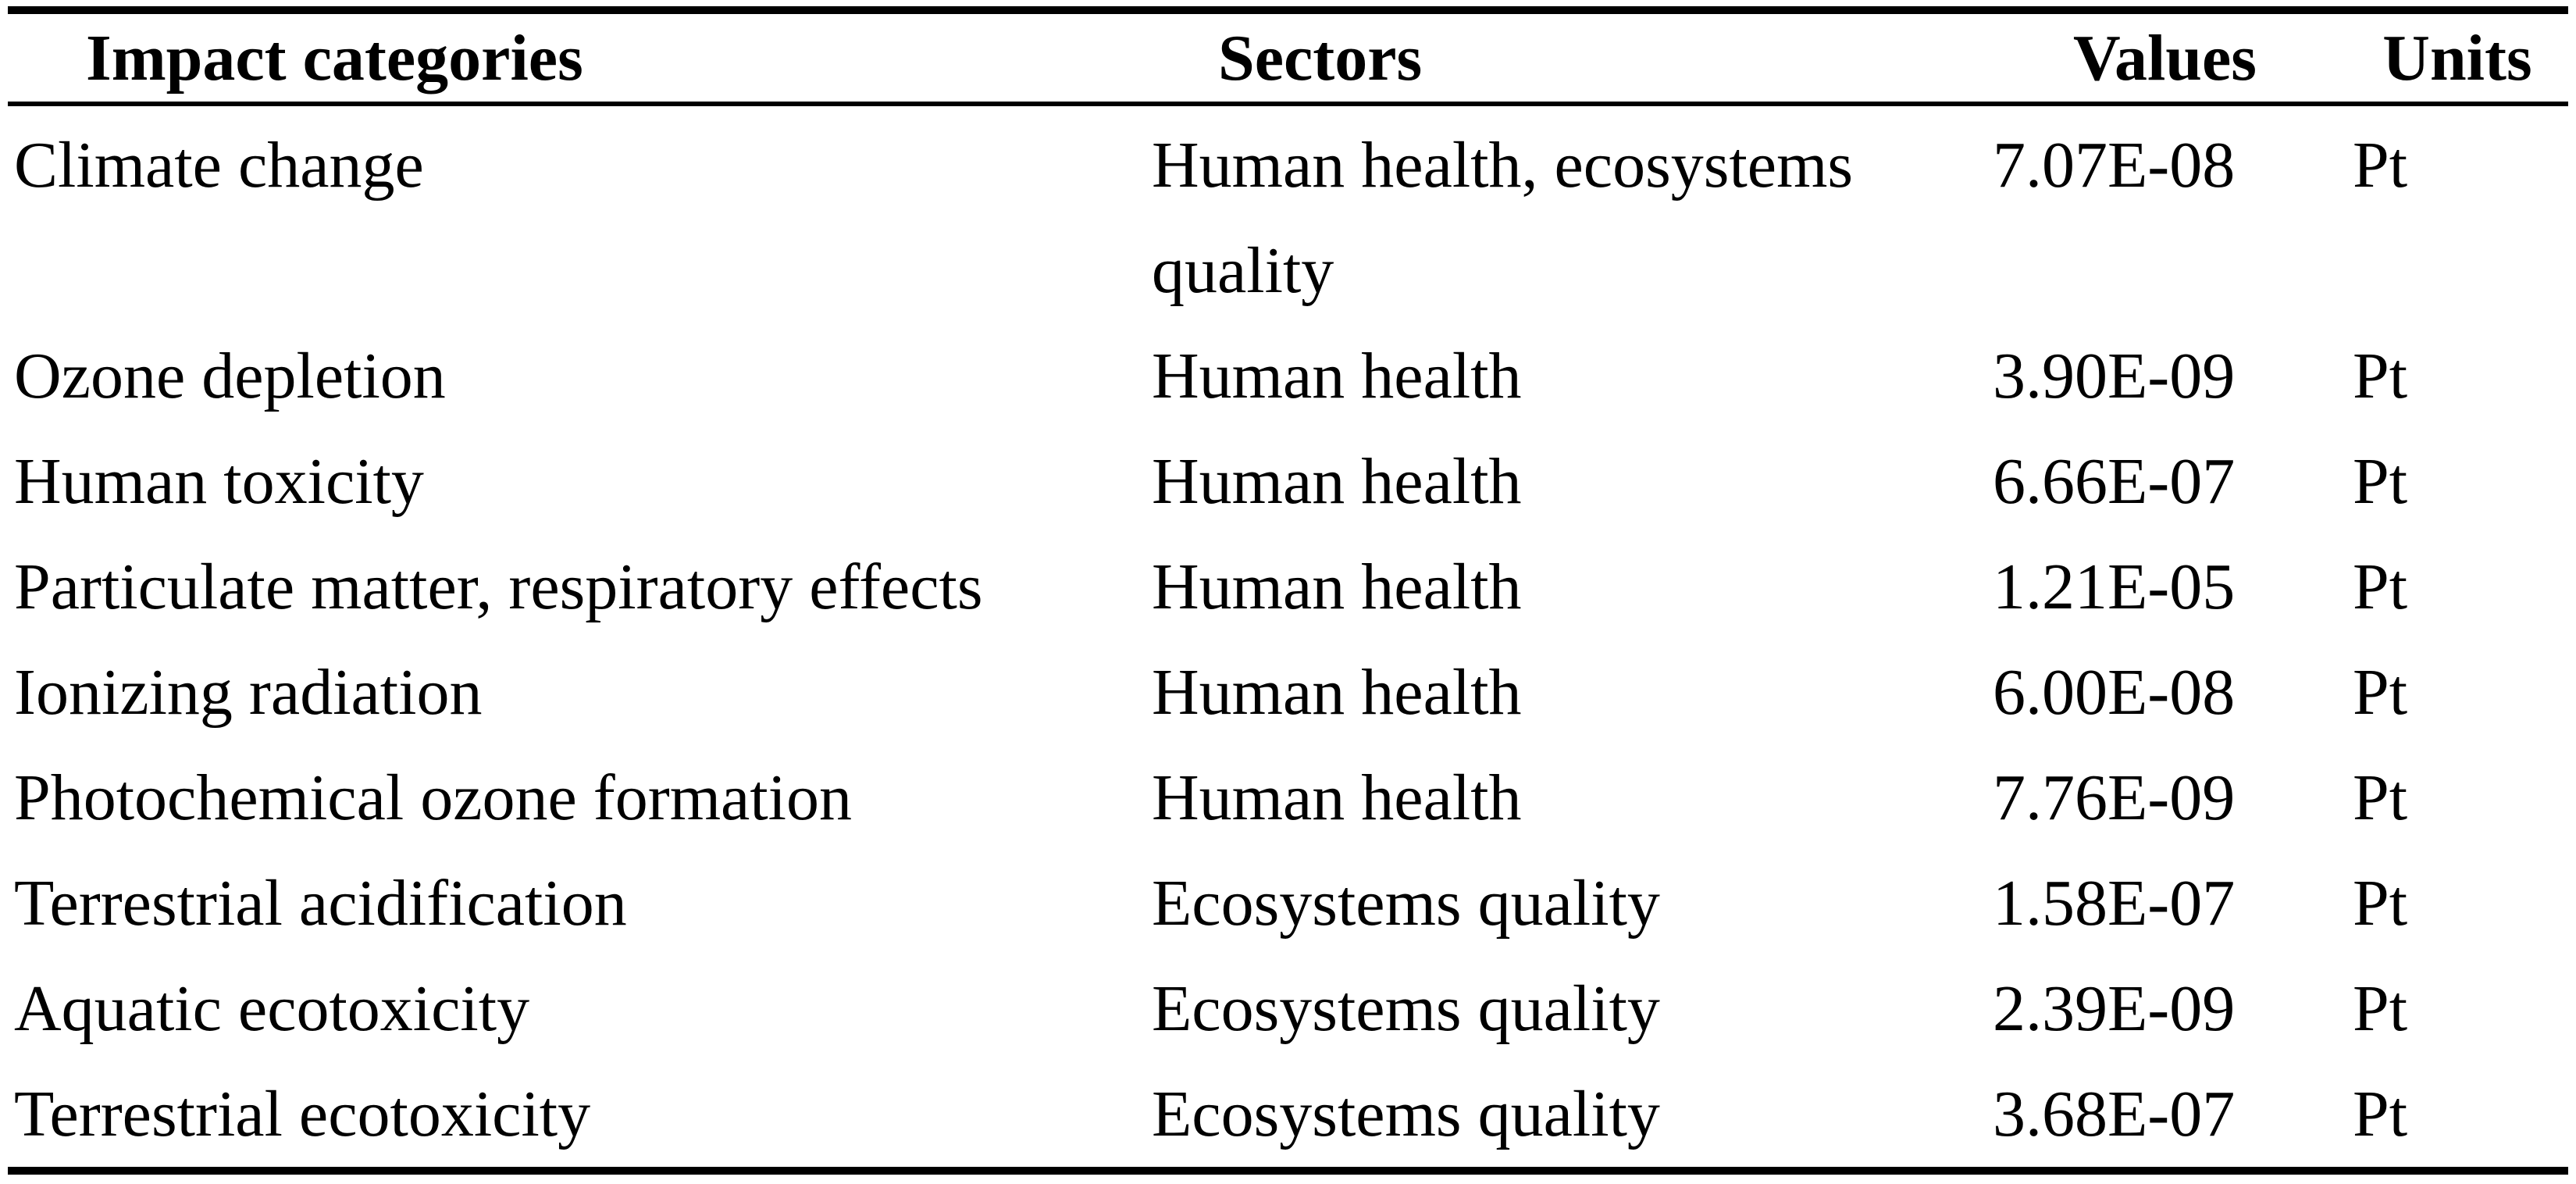 Image resolution: width=2576 pixels, height=1184 pixels. Describe the element at coordinates (1563, 58) in the screenshot. I see `header-sectors: Sectors` at that location.